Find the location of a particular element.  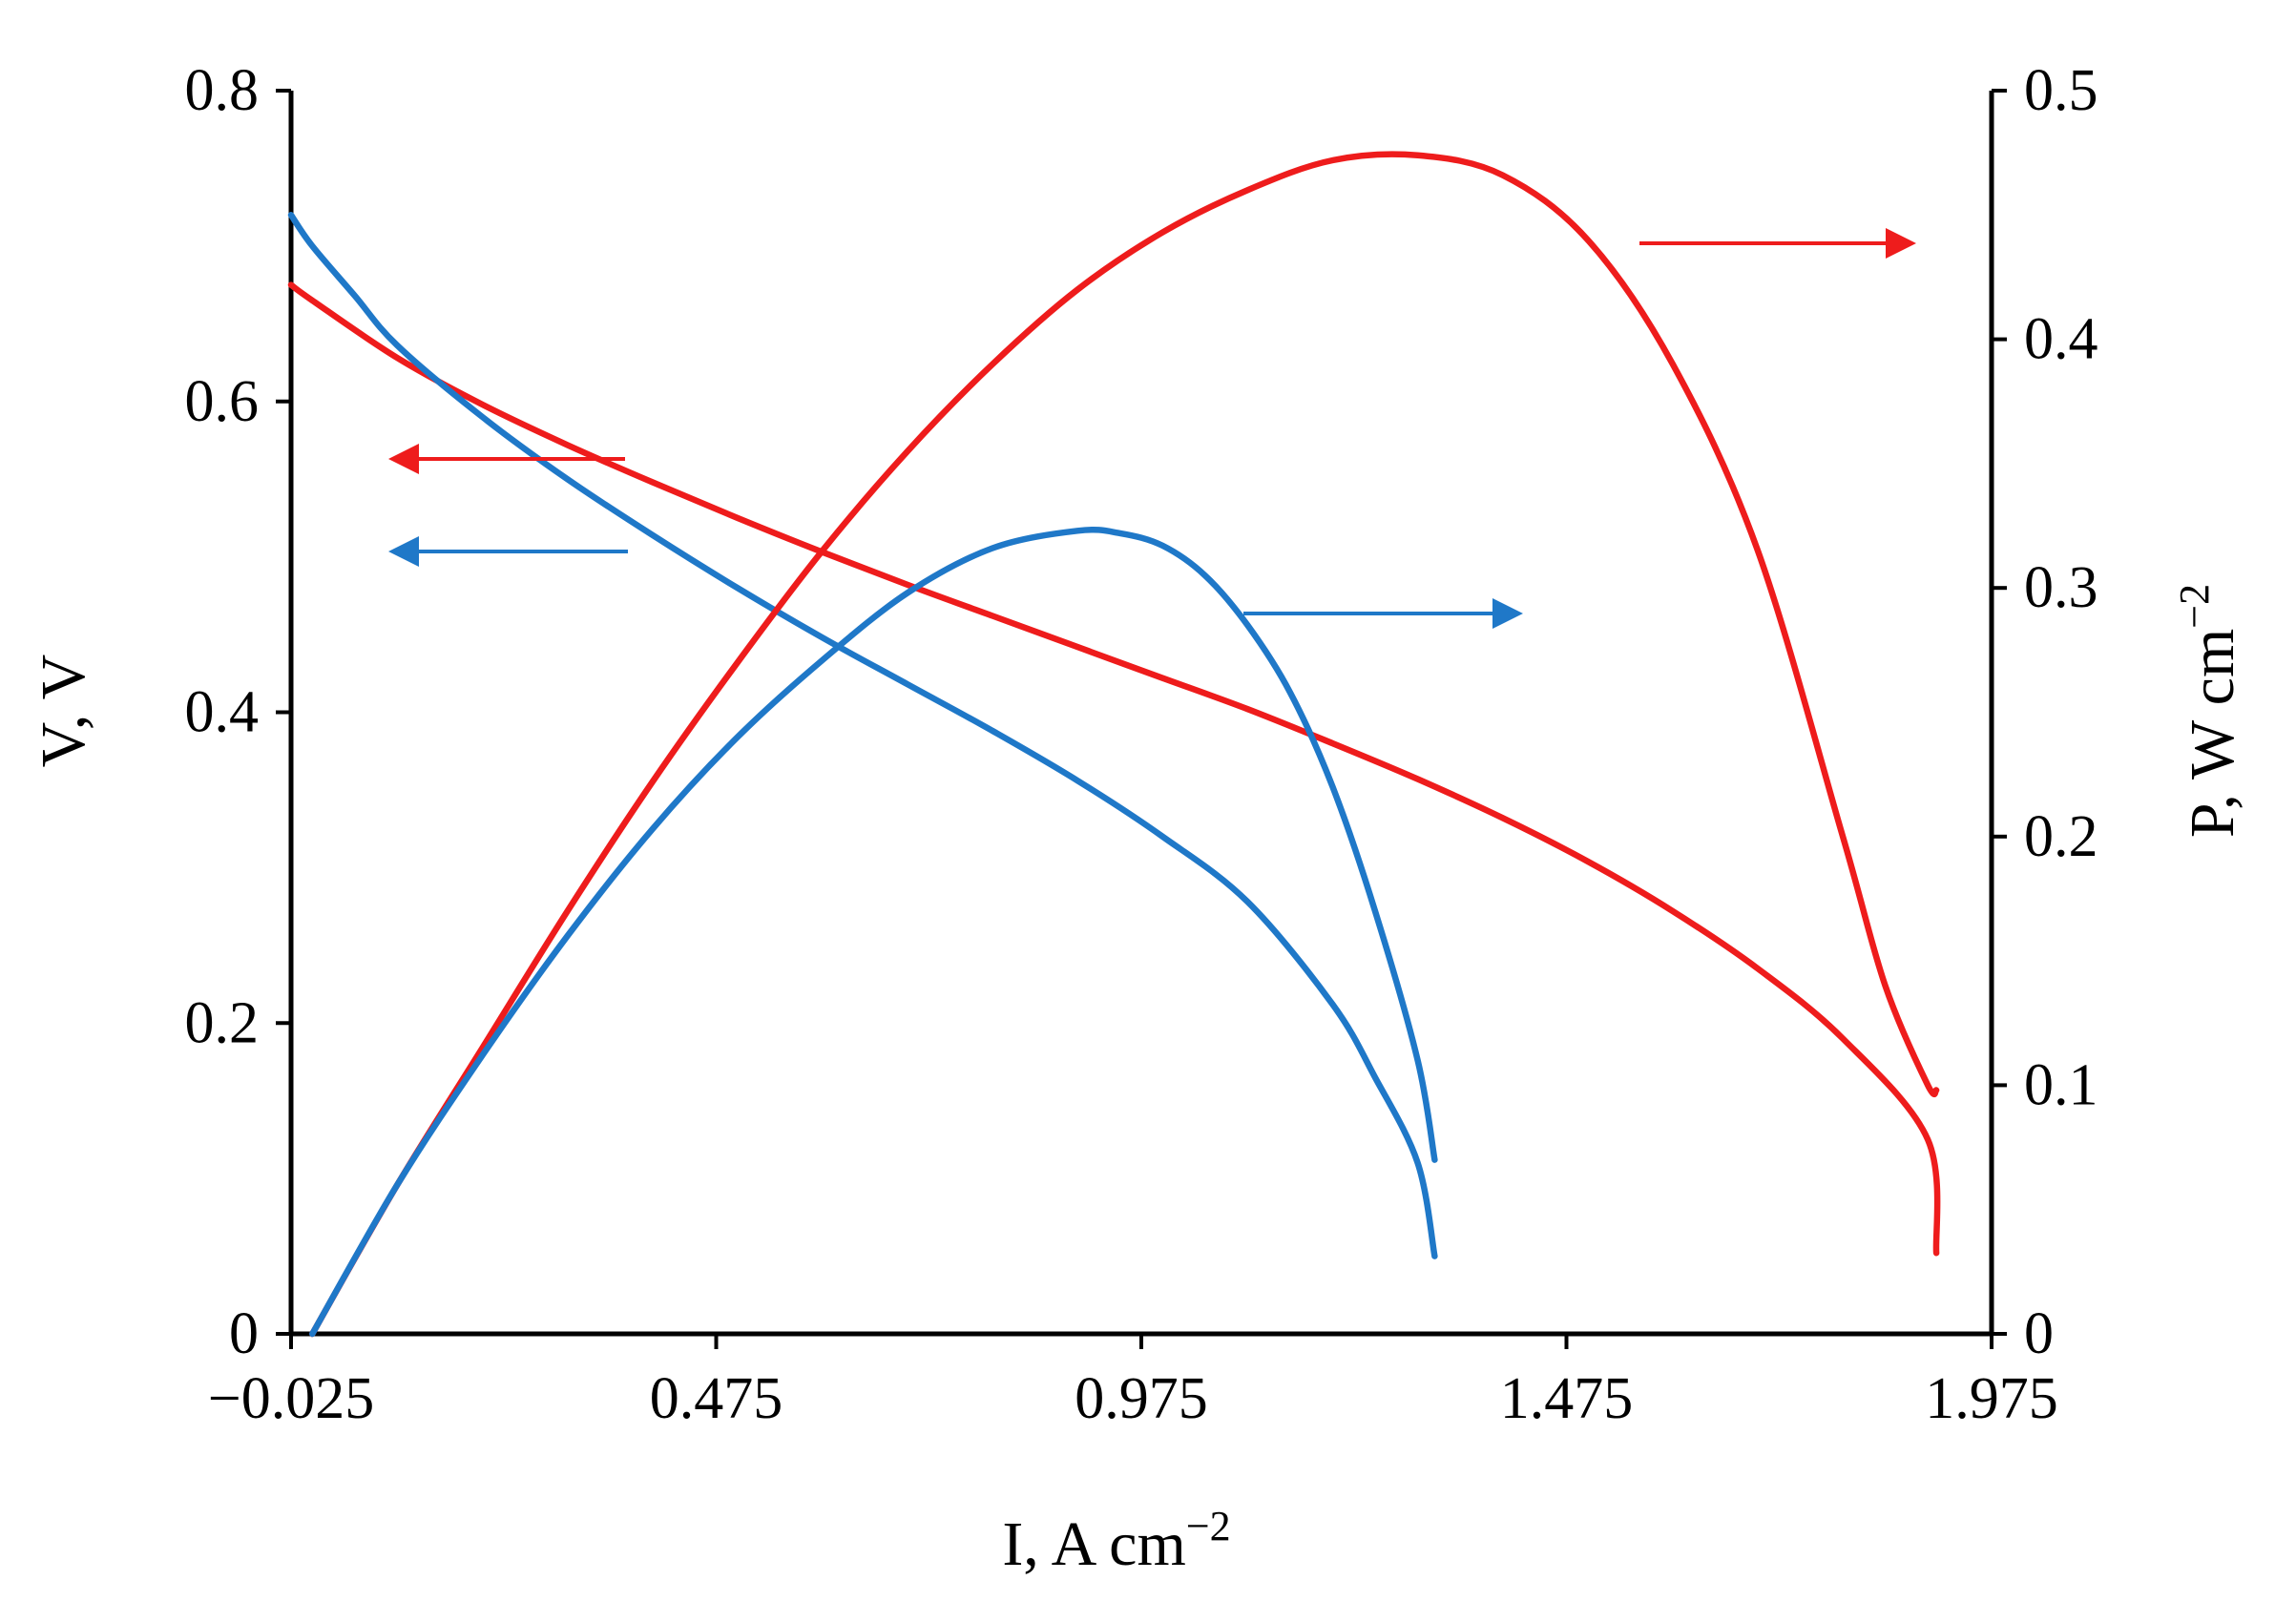

x-tick-label: 0.975 is located at coordinates (1141, 1398).